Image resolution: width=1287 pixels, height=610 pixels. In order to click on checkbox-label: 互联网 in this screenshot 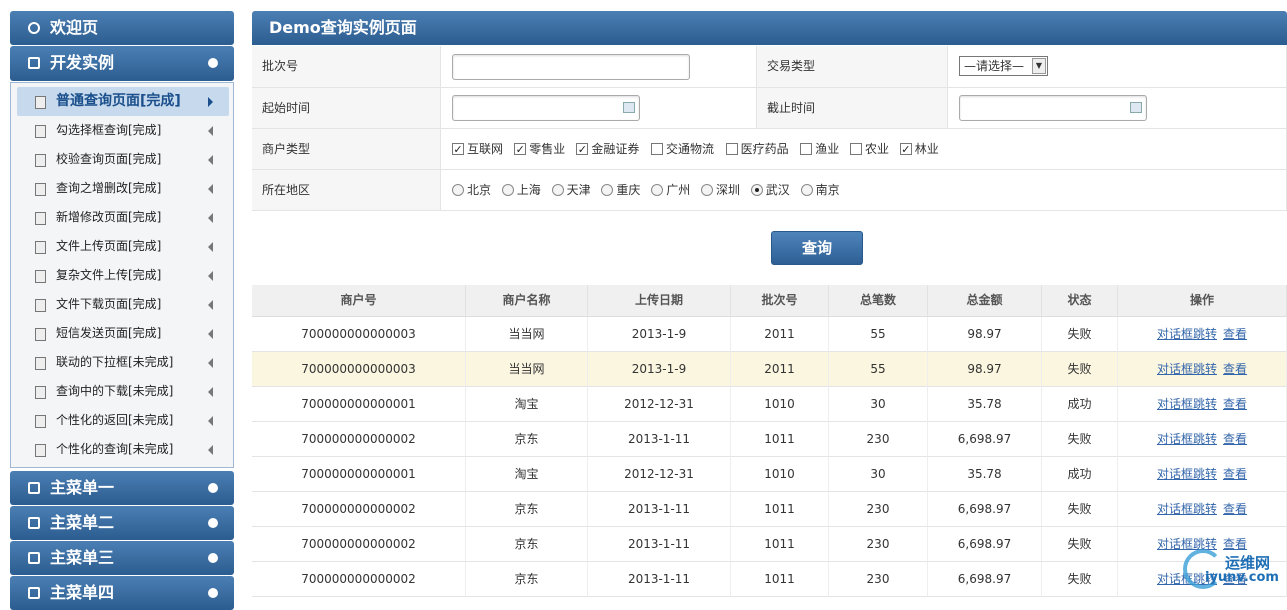, I will do `click(485, 149)`.